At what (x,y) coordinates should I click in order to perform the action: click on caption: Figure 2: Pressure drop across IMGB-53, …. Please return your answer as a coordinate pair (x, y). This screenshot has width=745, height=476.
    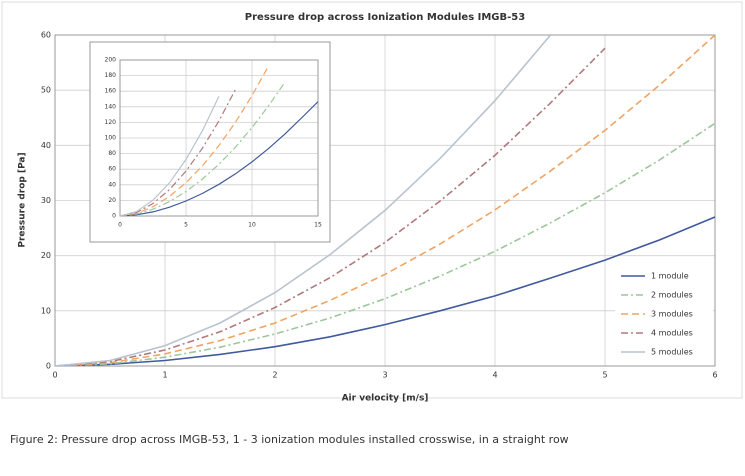
    Looking at the image, I should click on (289, 439).